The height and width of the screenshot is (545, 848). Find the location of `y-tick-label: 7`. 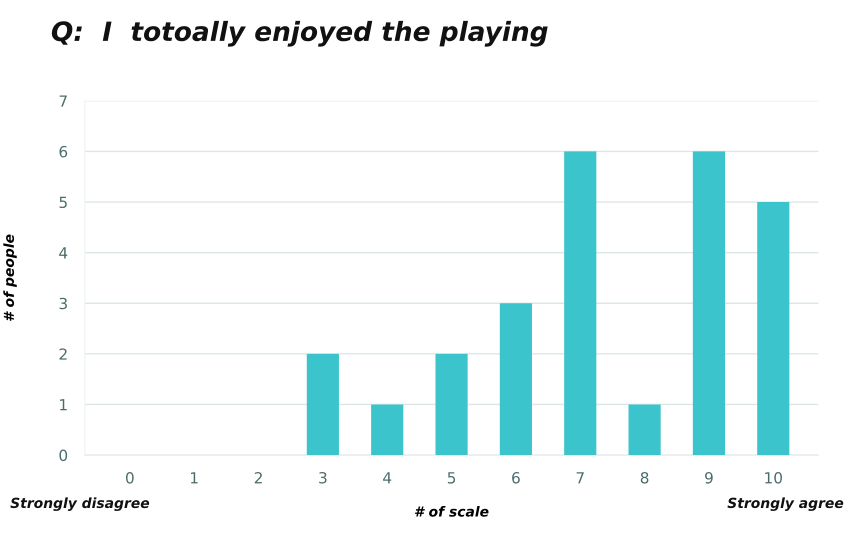

y-tick-label: 7 is located at coordinates (63, 101).